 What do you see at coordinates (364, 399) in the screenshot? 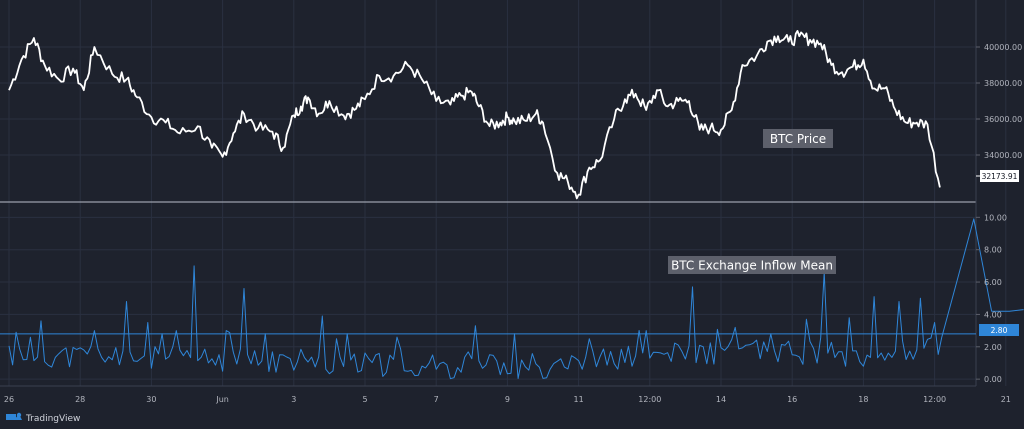
I see `x-tick-label: 5` at bounding box center [364, 399].